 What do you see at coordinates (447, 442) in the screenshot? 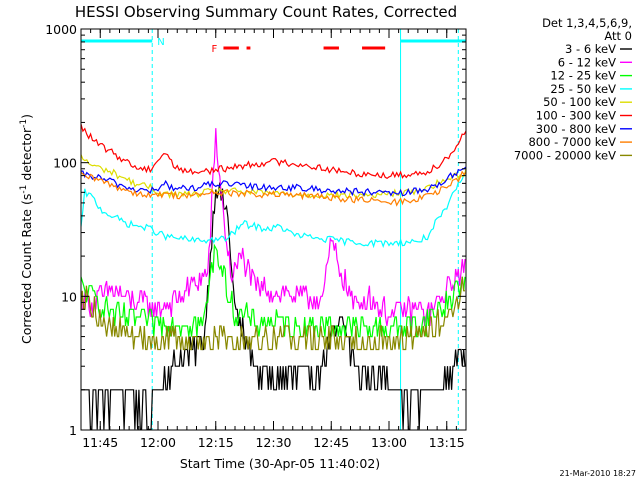
I see `x-tick-label: 13:15` at bounding box center [447, 442].